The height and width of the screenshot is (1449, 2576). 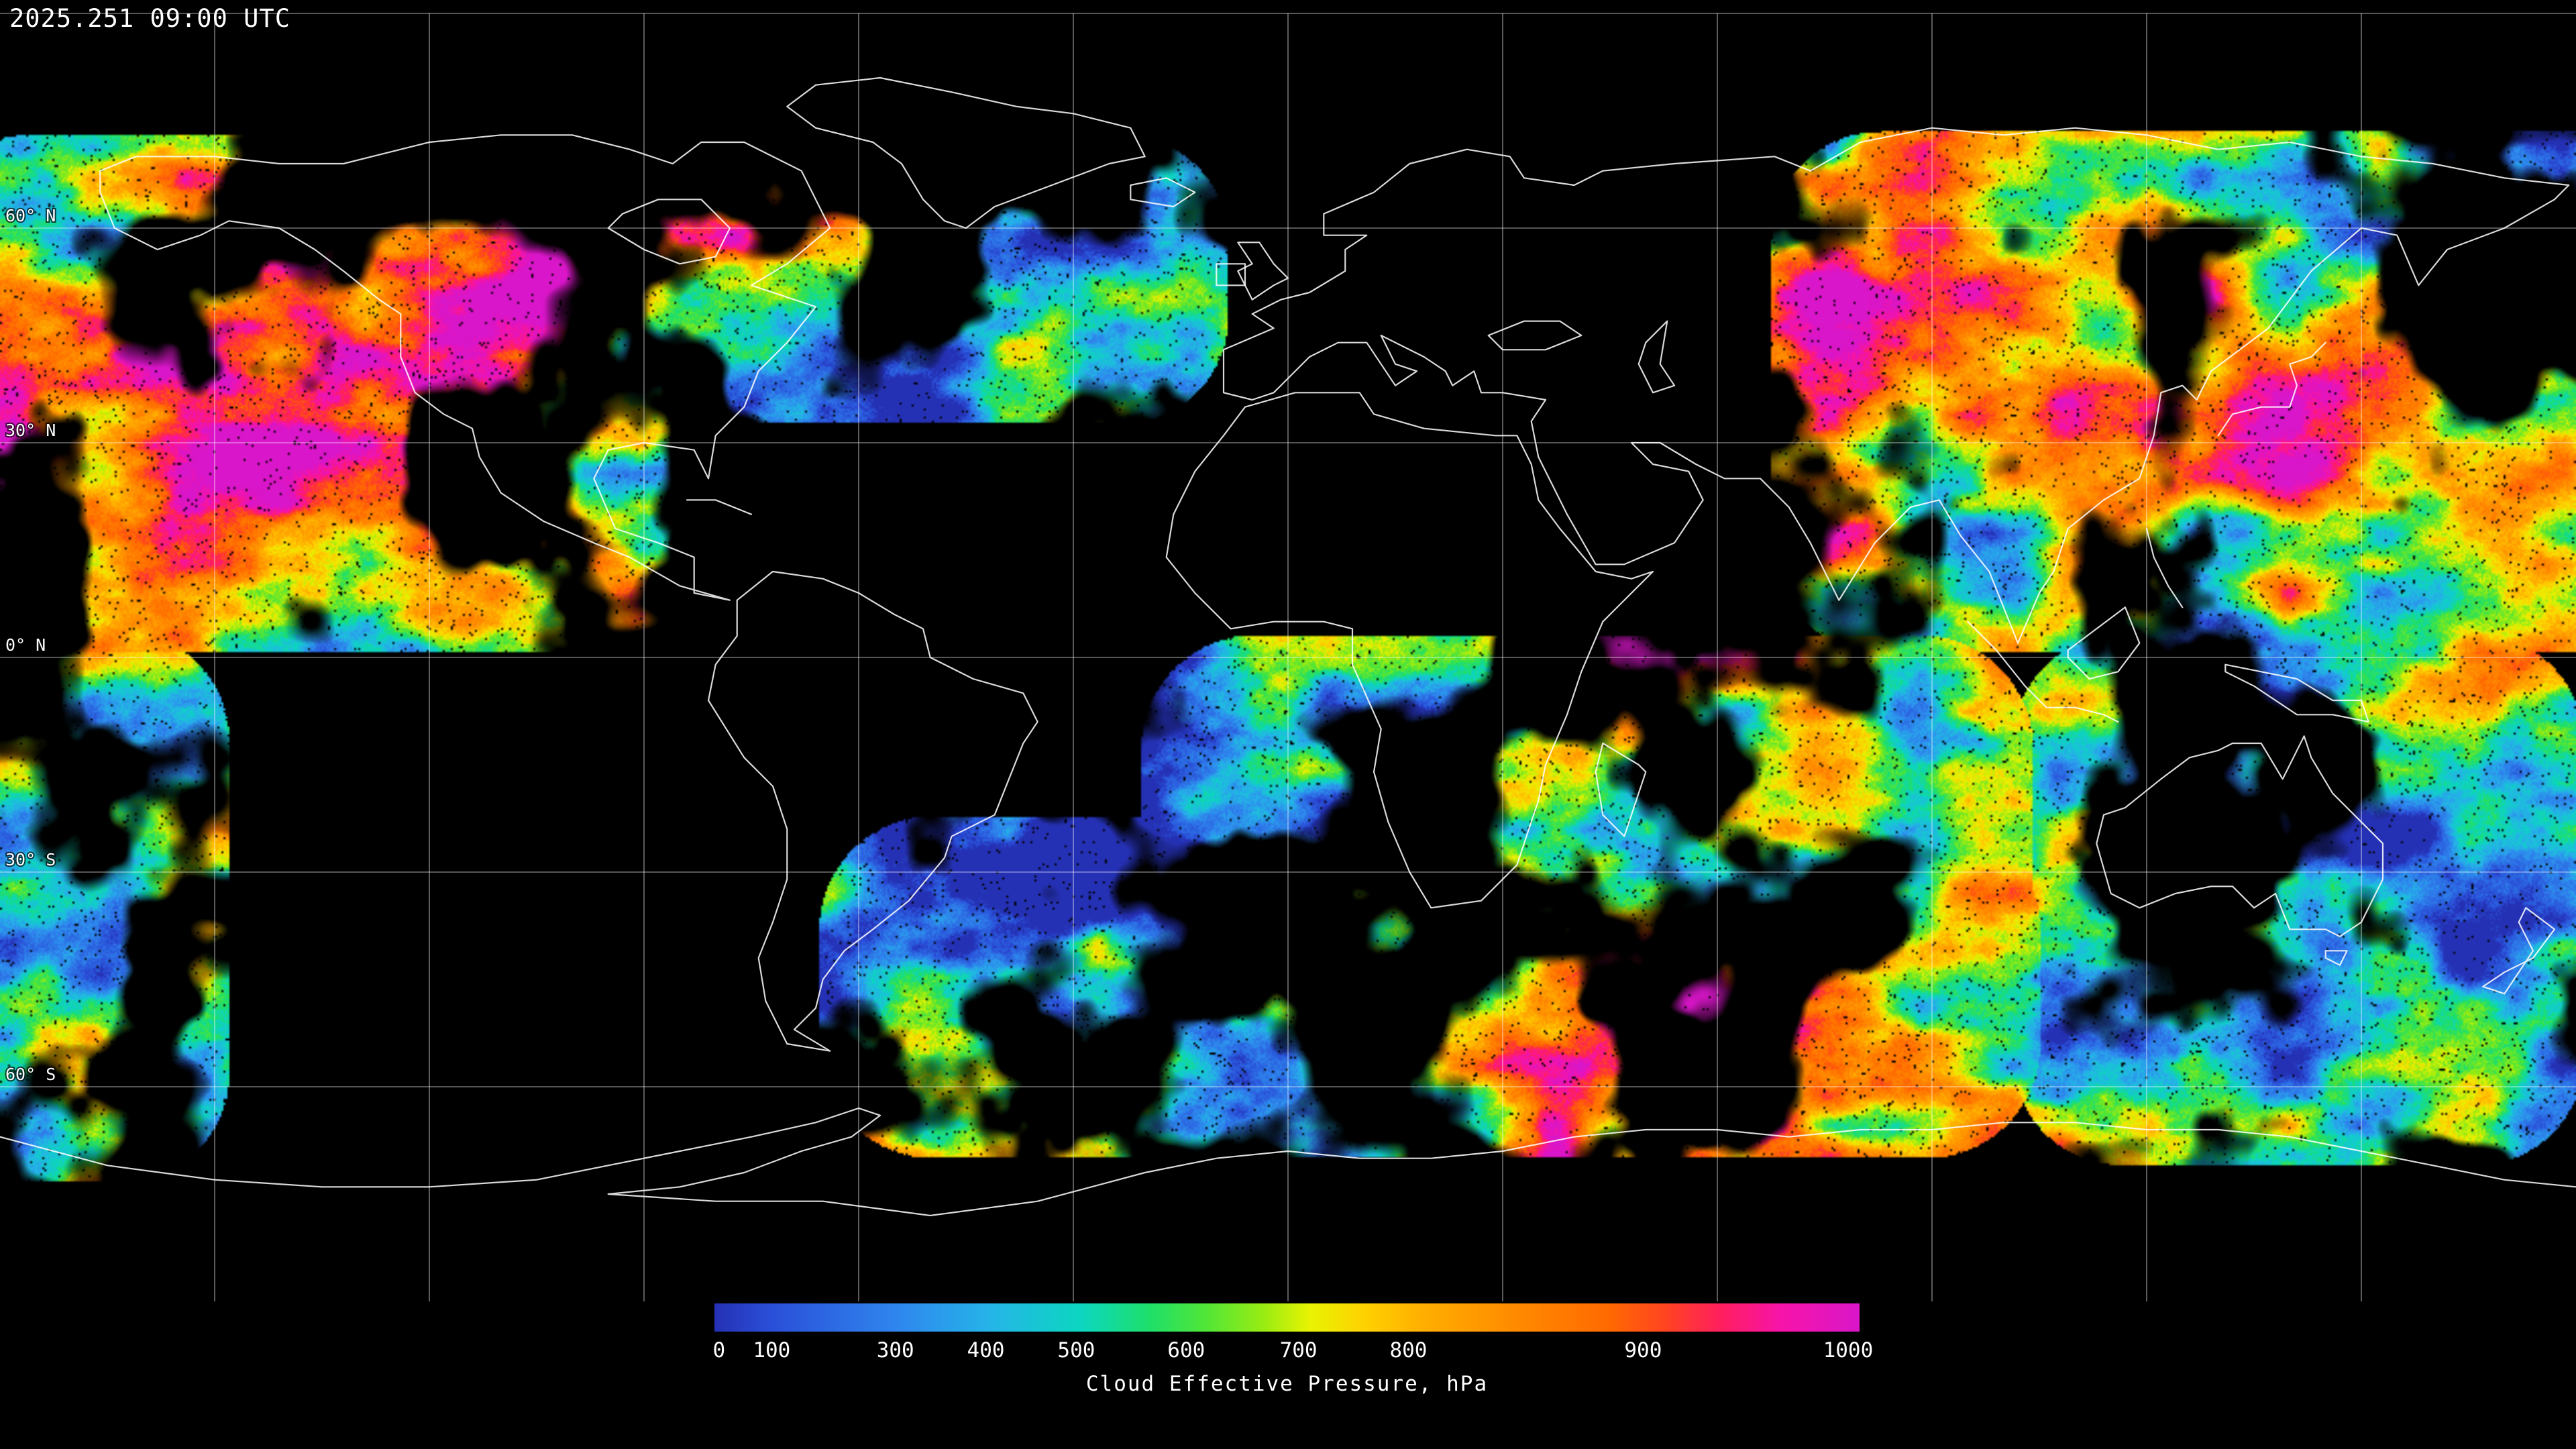 I want to click on coastline-new-zealand, so click(x=2519, y=951).